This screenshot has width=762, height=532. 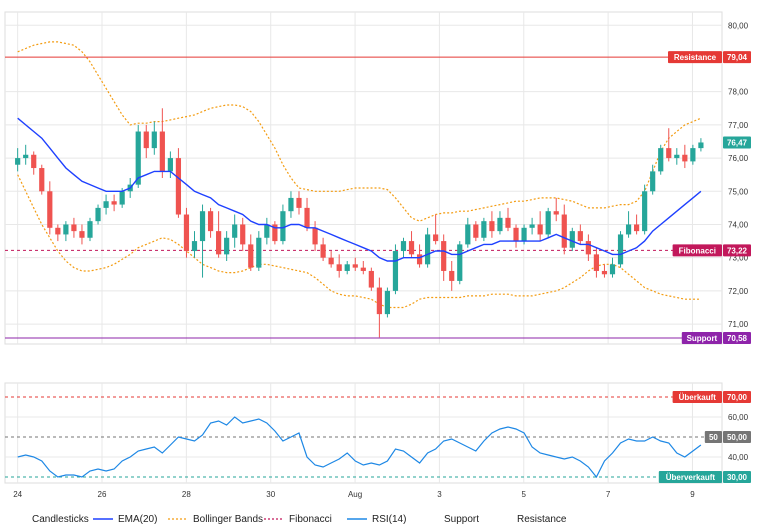 I want to click on rsi-tick-label: 60,00, so click(x=738, y=417).